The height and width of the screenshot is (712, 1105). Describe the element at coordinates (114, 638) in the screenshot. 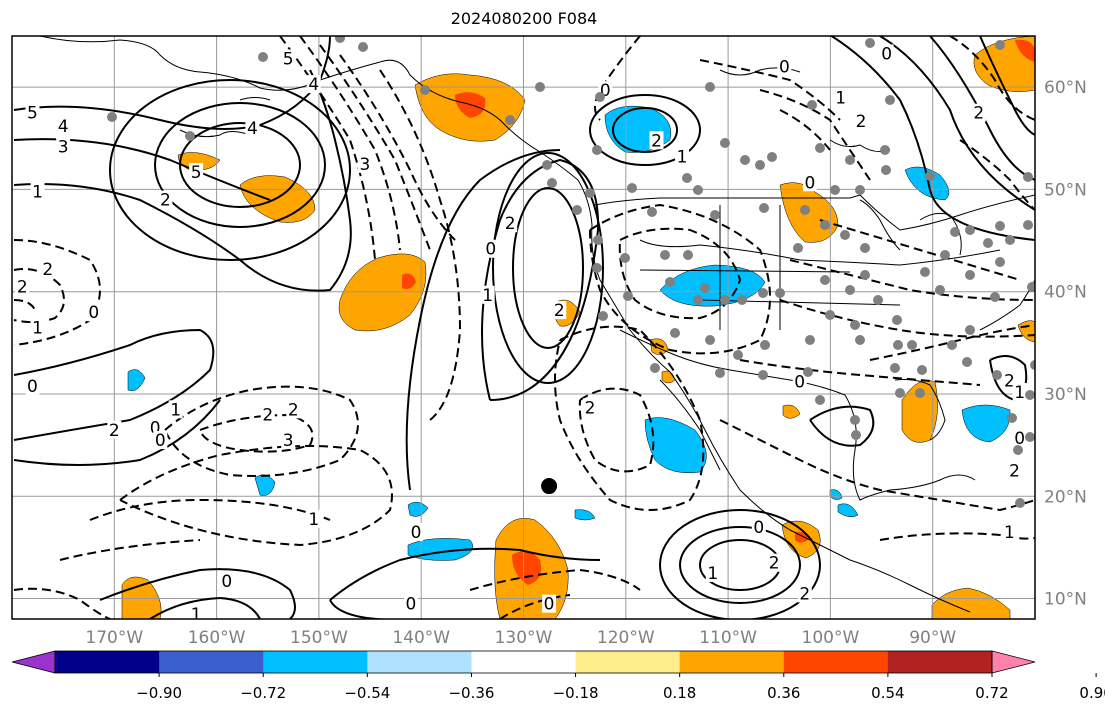

I see `lon-label: 170°W` at that location.